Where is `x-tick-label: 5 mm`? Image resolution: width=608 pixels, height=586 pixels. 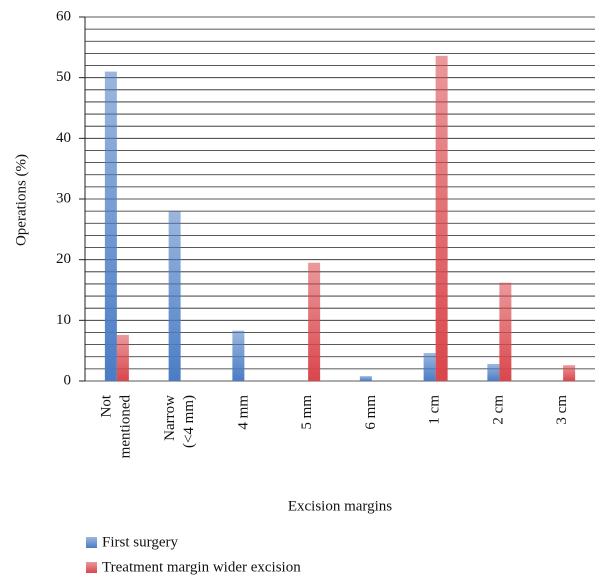 x-tick-label: 5 mm is located at coordinates (308, 412).